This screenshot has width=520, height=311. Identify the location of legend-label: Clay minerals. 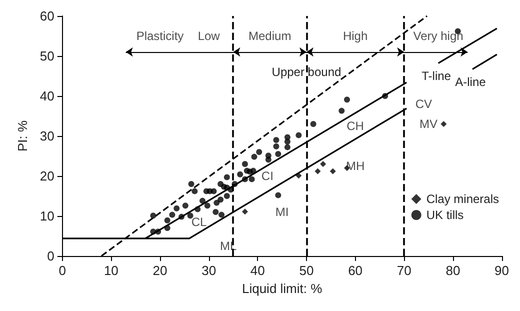
(462, 199).